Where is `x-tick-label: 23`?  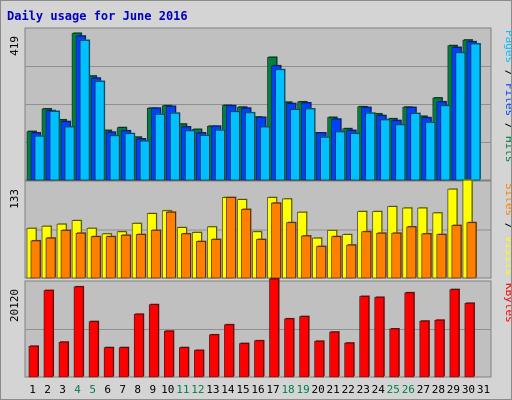 x-tick-label: 23 is located at coordinates (363, 389).